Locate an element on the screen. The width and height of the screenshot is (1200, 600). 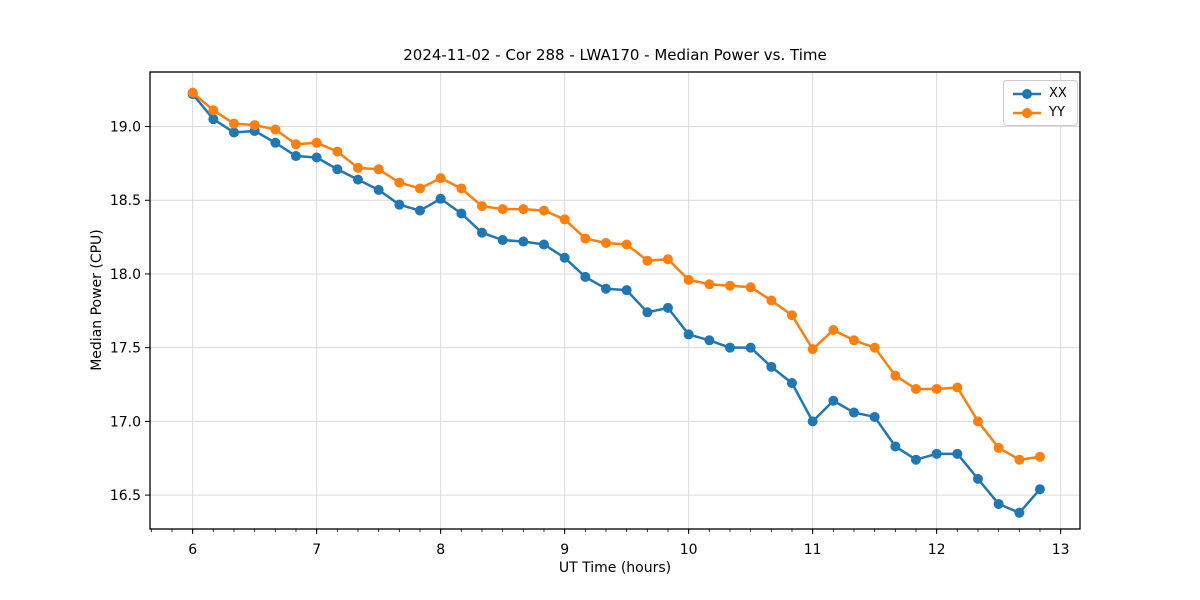
legend-item-xx: XX is located at coordinates (1039, 93).